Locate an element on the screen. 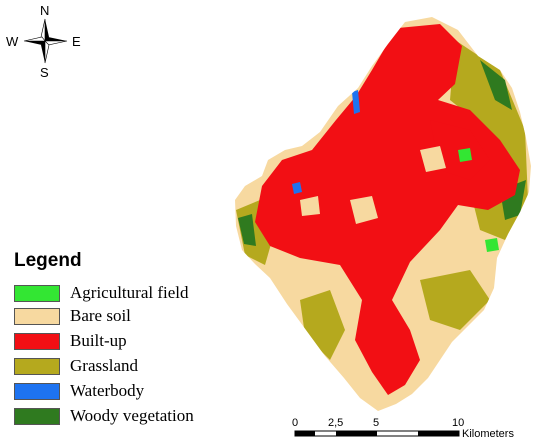 The width and height of the screenshot is (550, 443). legend-item-waterbody: Waterbody is located at coordinates (79, 391).